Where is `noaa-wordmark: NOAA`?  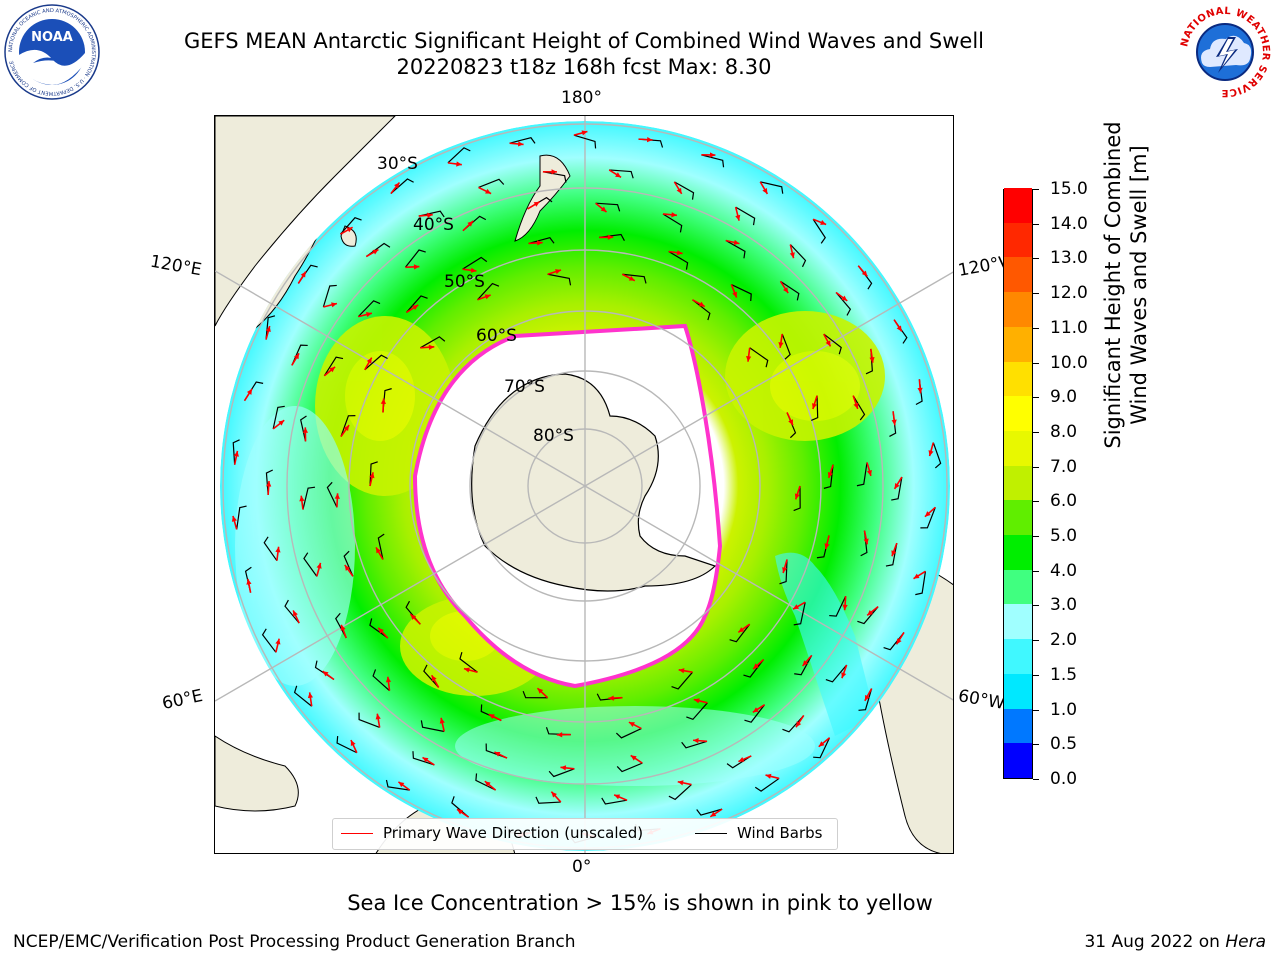 noaa-wordmark: NOAA is located at coordinates (52, 37).